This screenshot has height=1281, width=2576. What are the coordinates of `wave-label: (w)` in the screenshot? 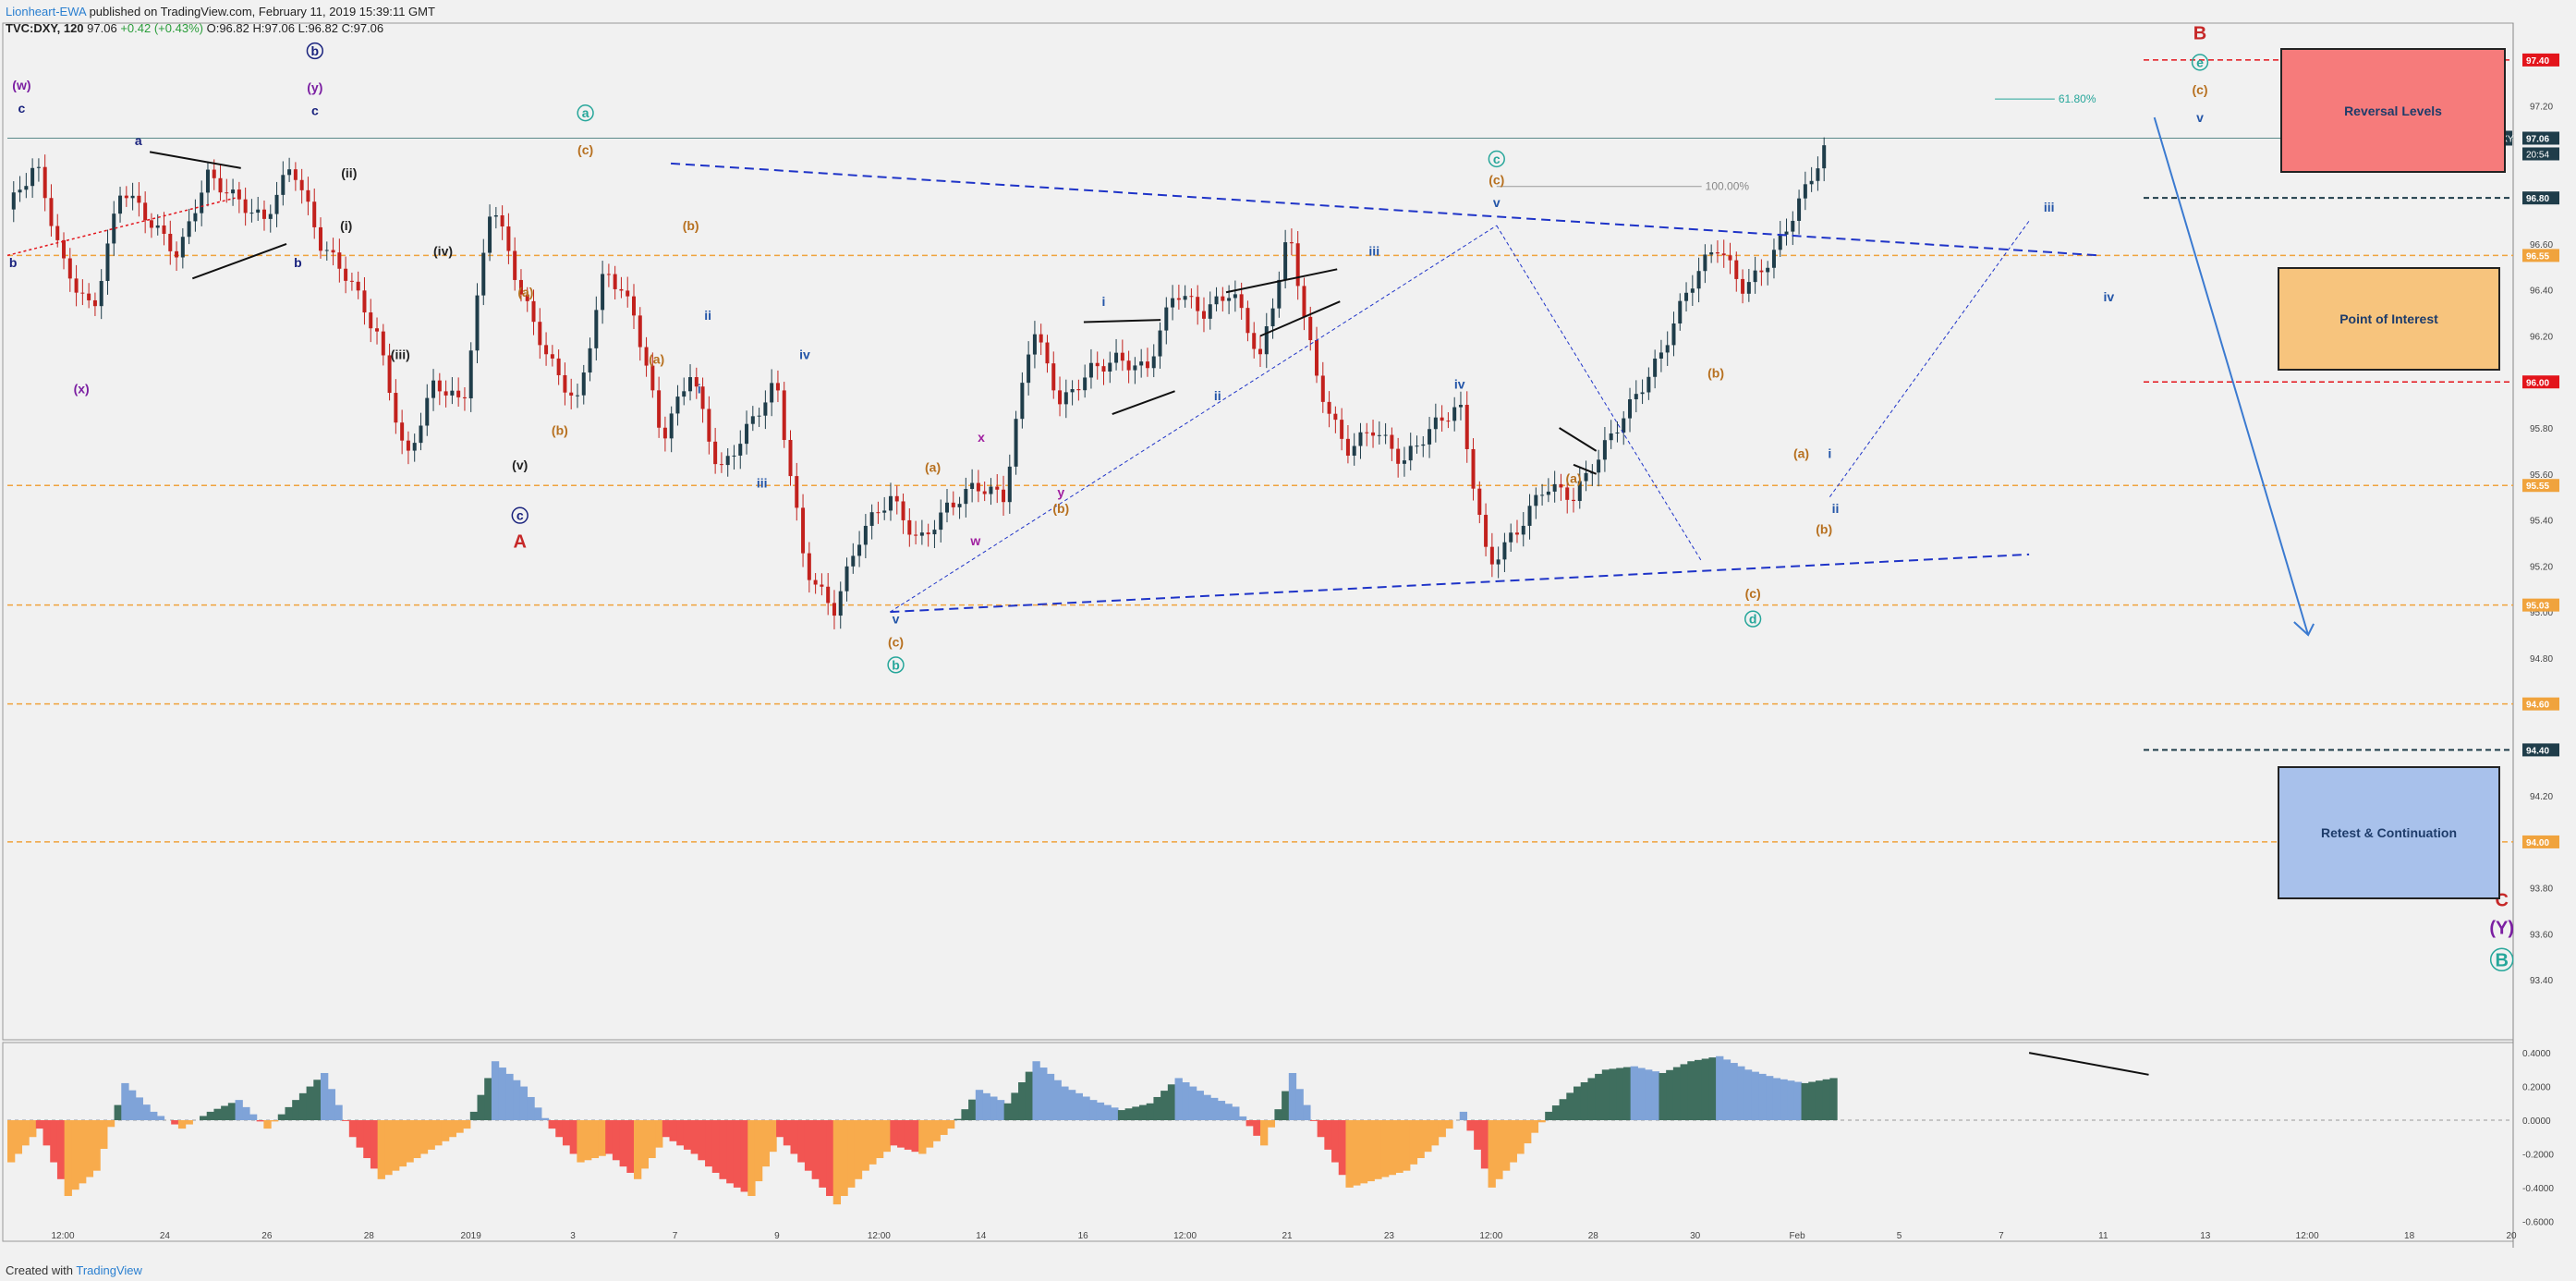 It's located at (21, 85).